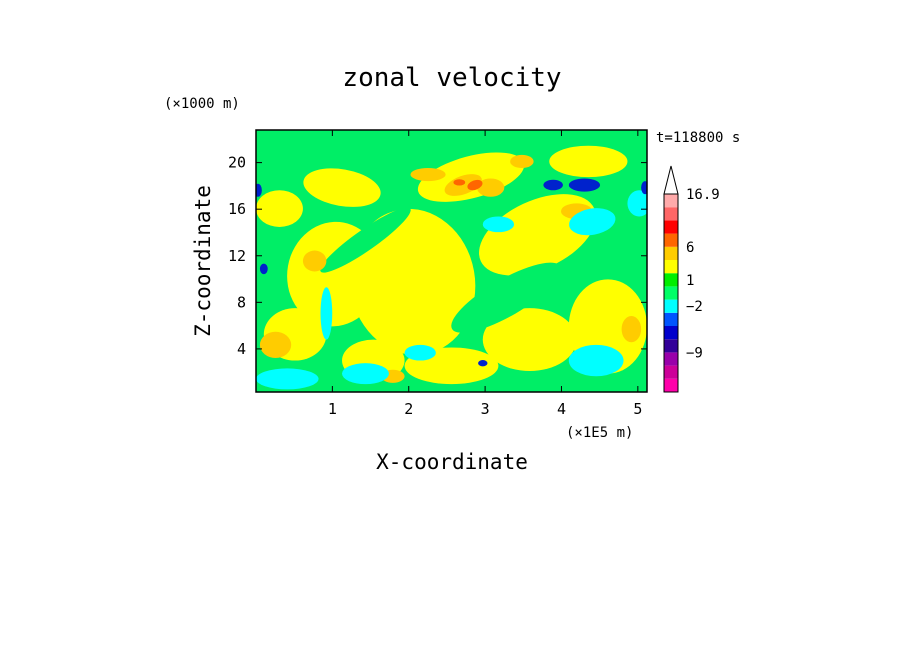 The width and height of the screenshot is (904, 658). I want to click on y-ticks: 4 8 12 16 20, so click(437, 256).